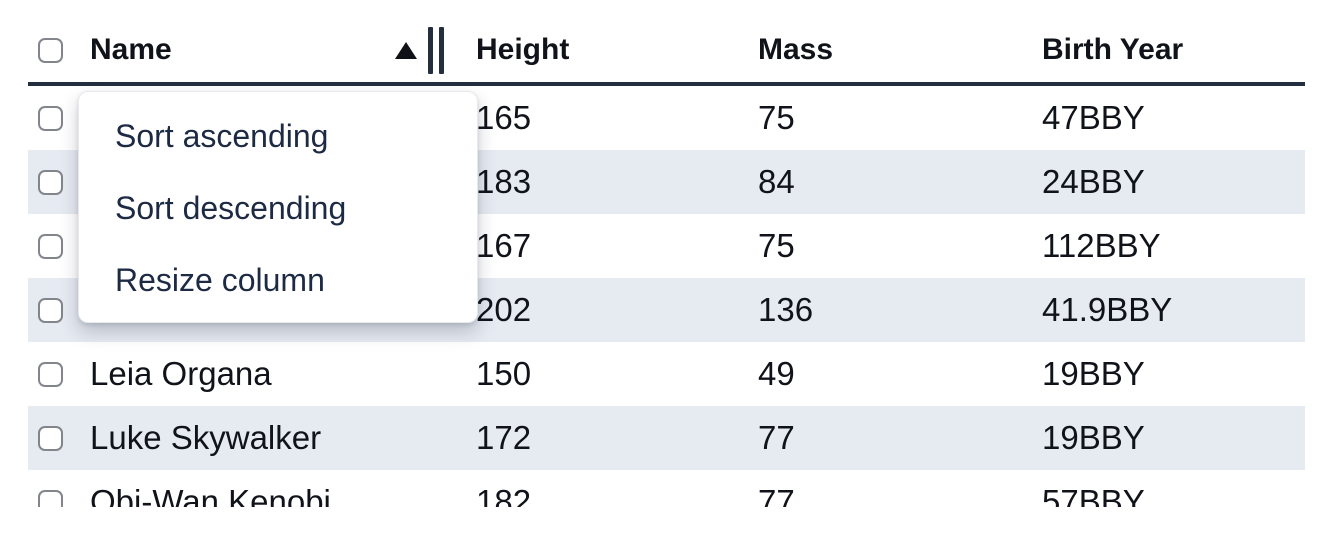 This screenshot has width=1330, height=536. Describe the element at coordinates (222, 135) in the screenshot. I see `menu-item-sort-ascending: Sort ascending` at that location.